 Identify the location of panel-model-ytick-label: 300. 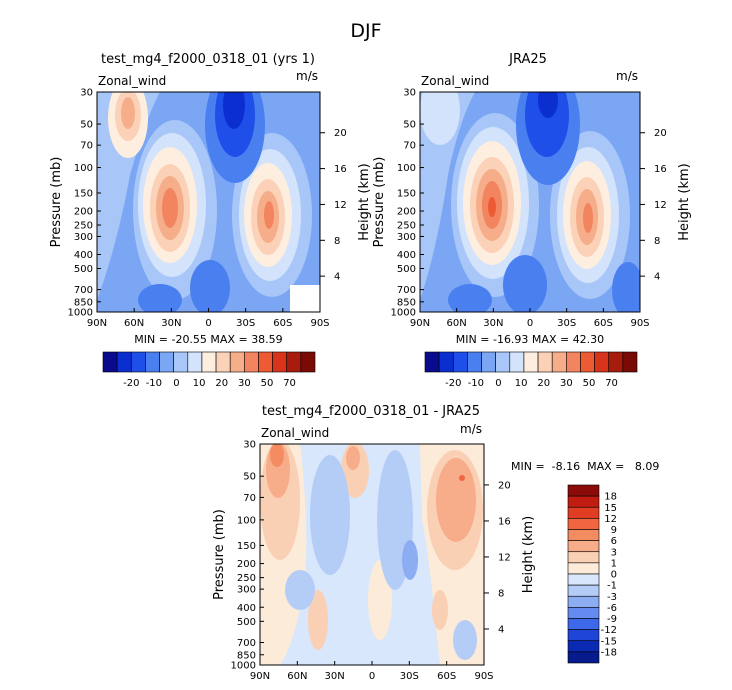
(83, 237).